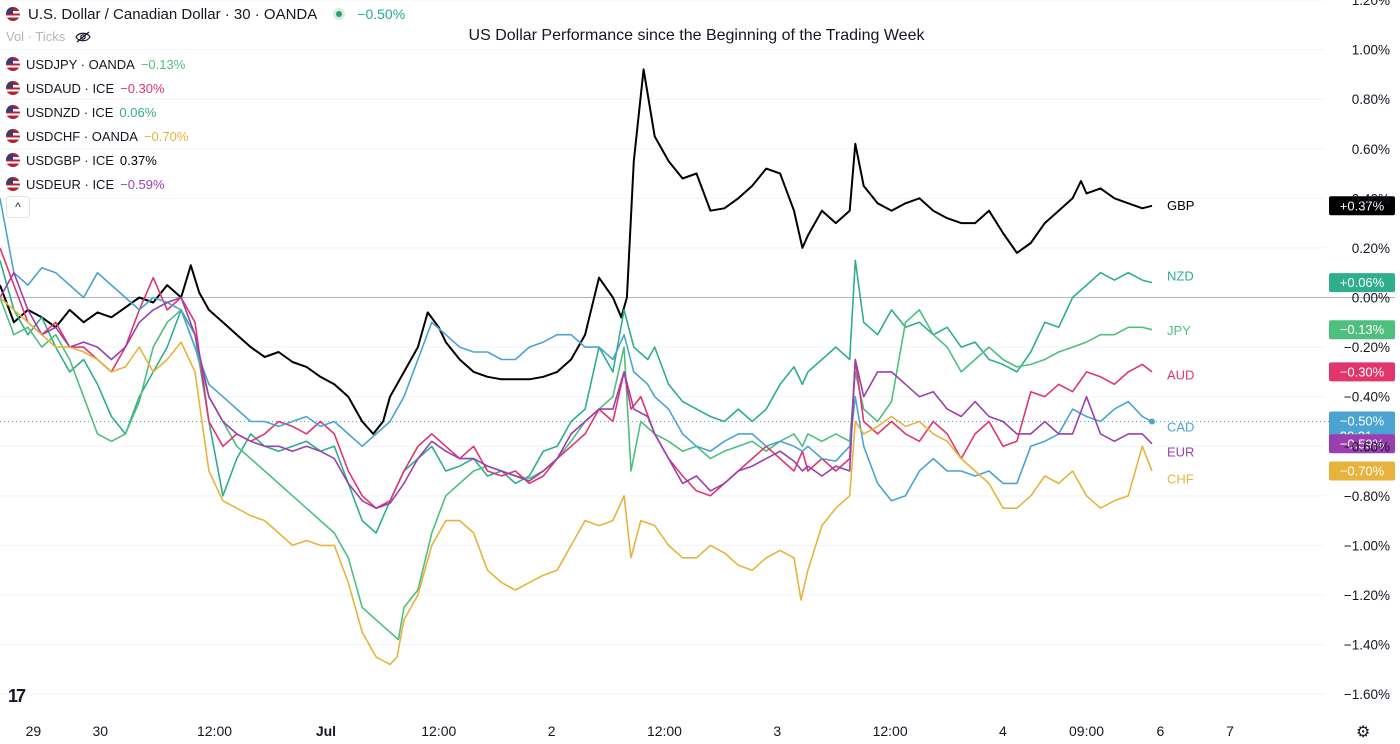  What do you see at coordinates (142, 88) in the screenshot?
I see `legend-change: −0.30%` at bounding box center [142, 88].